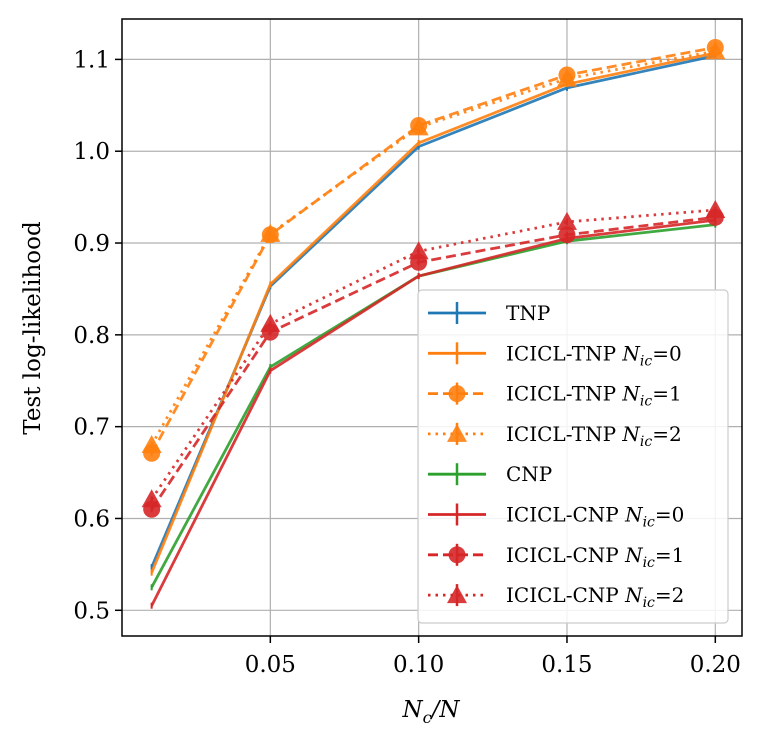 This screenshot has width=762, height=746. What do you see at coordinates (33, 328) in the screenshot?
I see `y-axis-label: Test log-likelihood` at bounding box center [33, 328].